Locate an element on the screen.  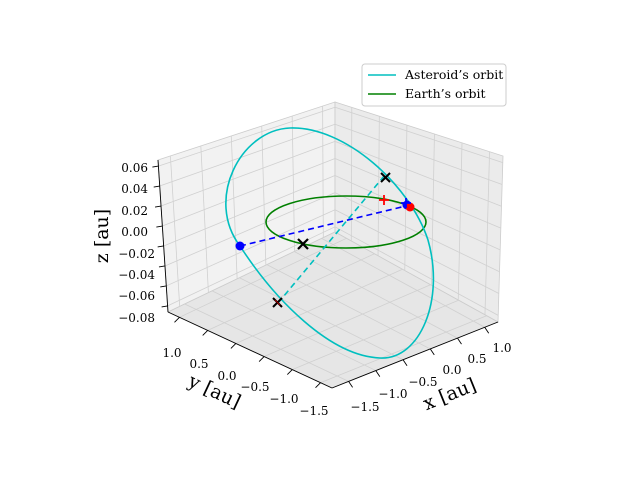
x-tick-label: 0.0 is located at coordinates (451, 370).